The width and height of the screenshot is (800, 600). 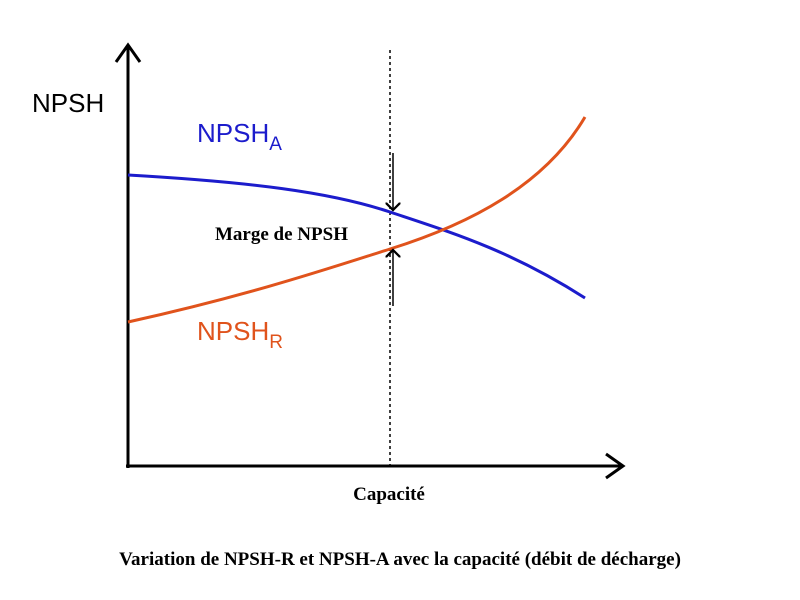 I want to click on label-subscript: A, so click(x=275, y=144).